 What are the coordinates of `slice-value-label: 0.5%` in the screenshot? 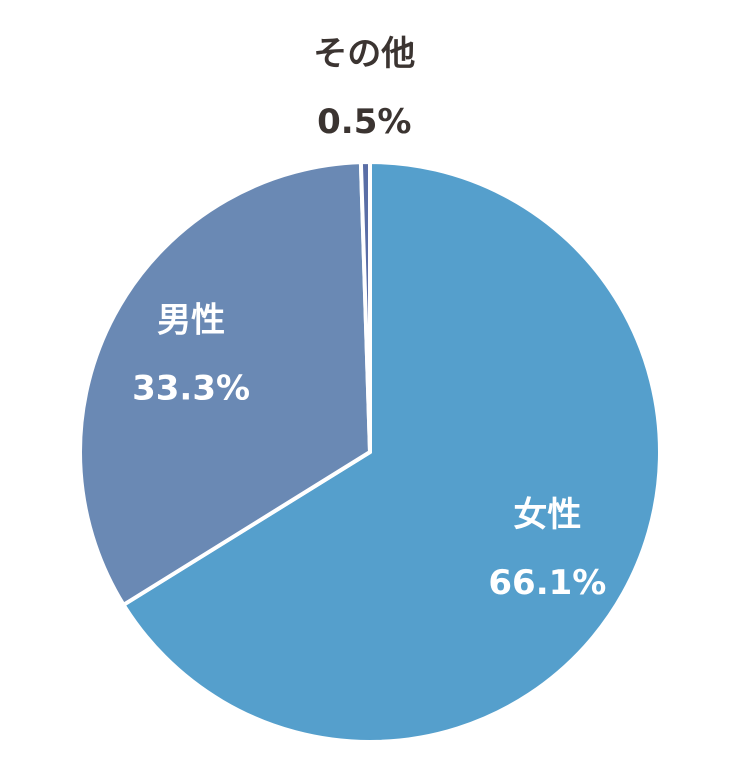 It's located at (364, 122).